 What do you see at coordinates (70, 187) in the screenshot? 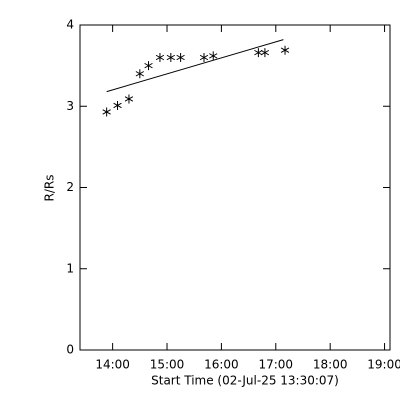
I see `y-tick-label: 2` at bounding box center [70, 187].